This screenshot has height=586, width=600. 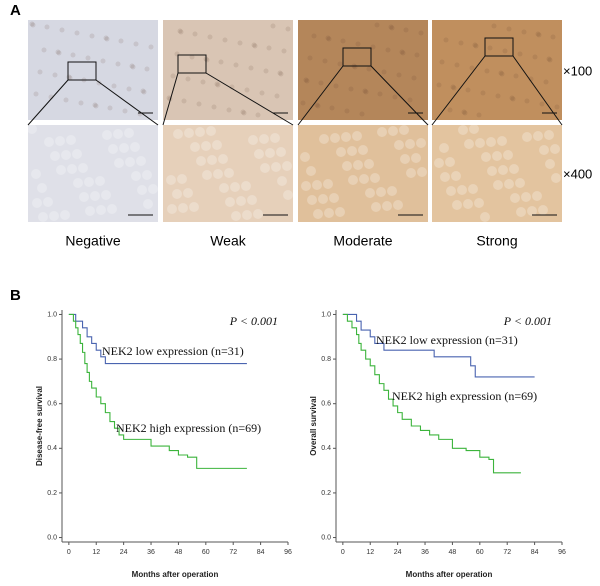 I want to click on x-tick-label: 72, so click(x=507, y=552).